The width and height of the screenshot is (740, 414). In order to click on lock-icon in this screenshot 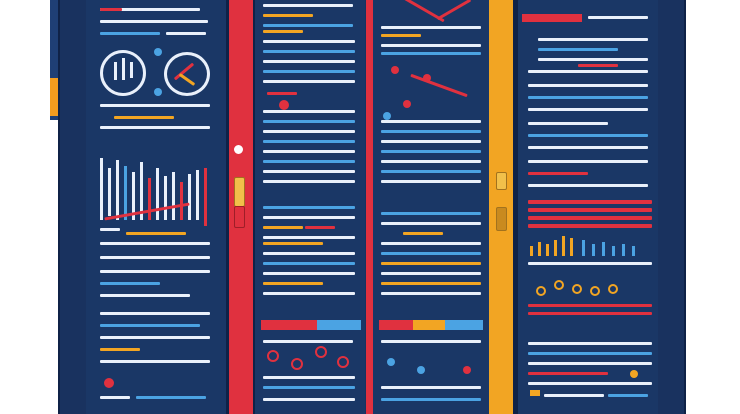, I will do `click(238, 149)`.